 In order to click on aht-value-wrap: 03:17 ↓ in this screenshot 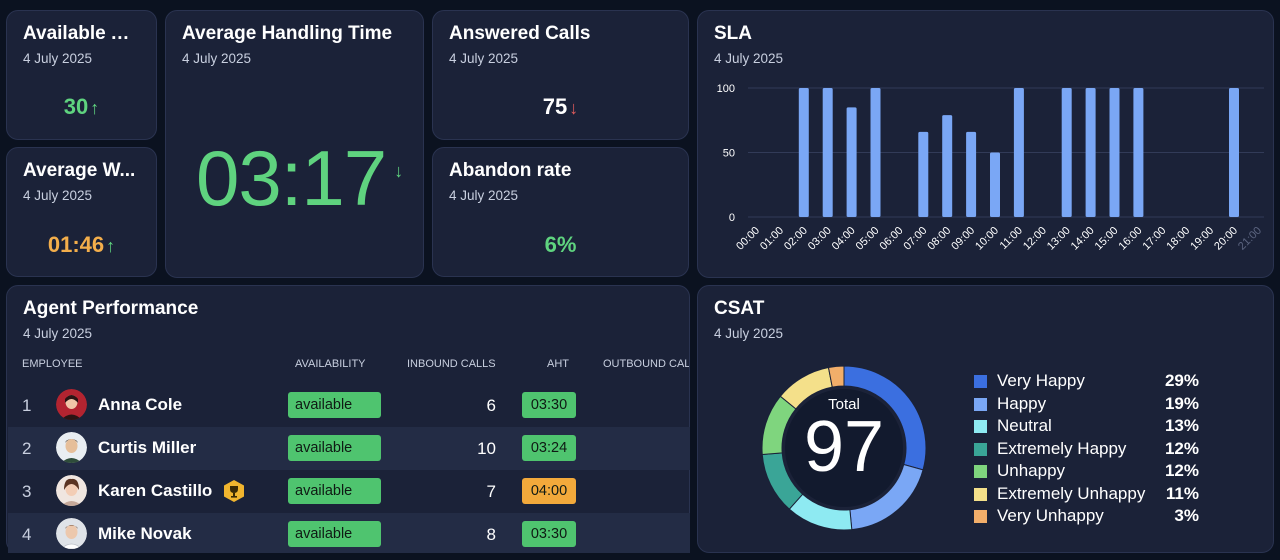, I will do `click(299, 178)`.